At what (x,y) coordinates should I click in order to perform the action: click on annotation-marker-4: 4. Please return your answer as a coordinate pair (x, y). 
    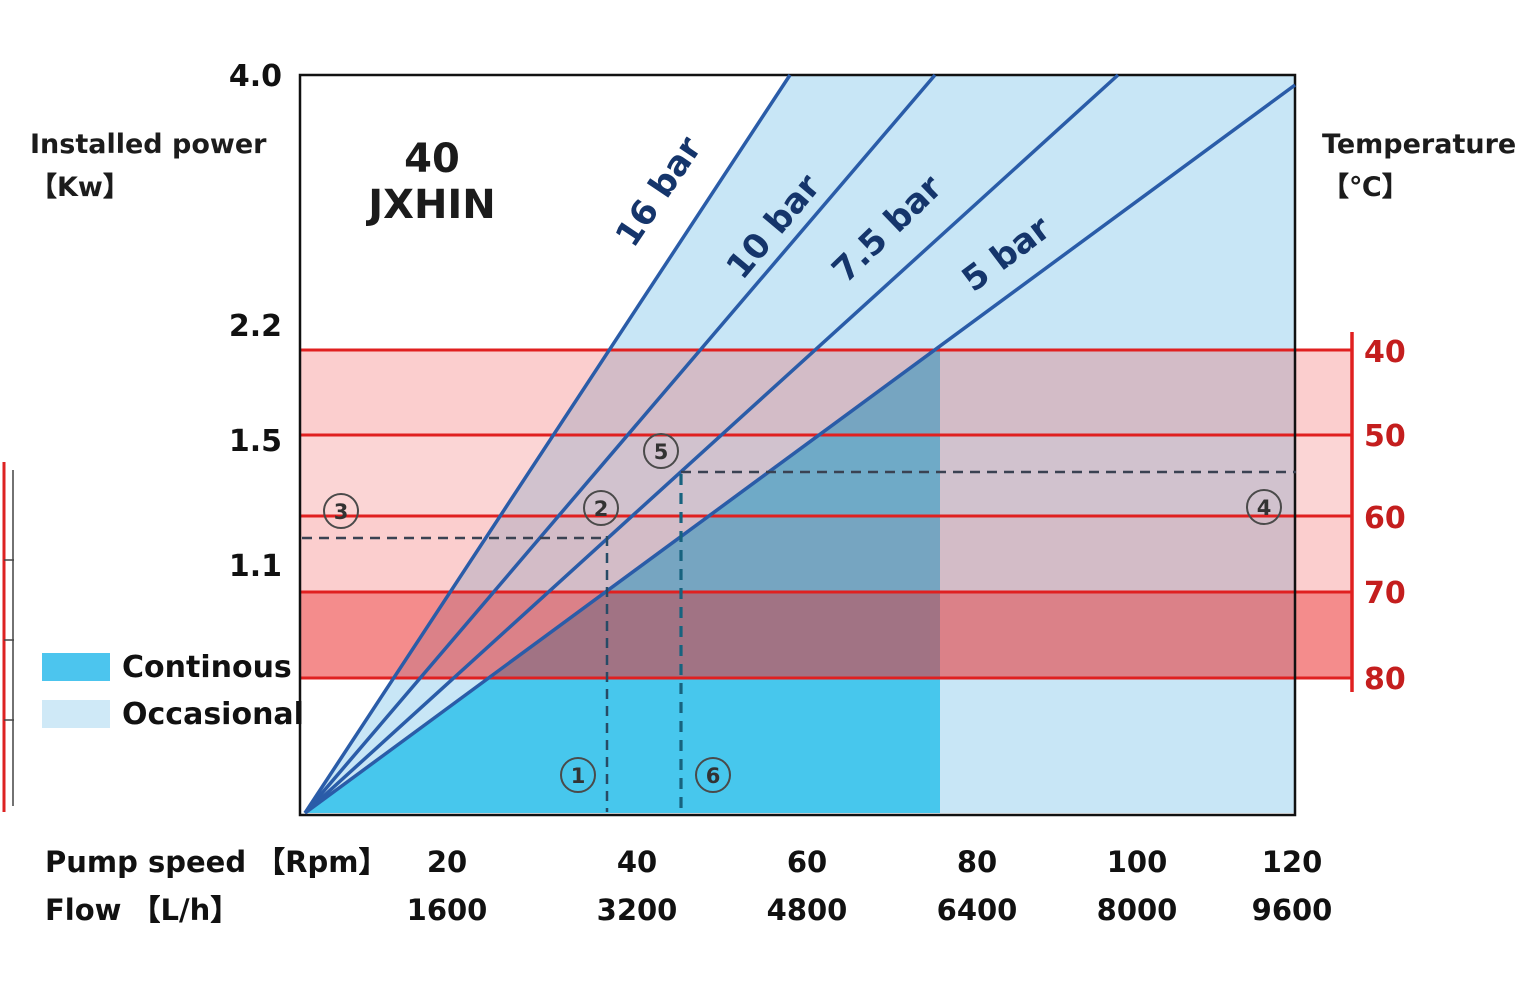
    Looking at the image, I should click on (1264, 507).